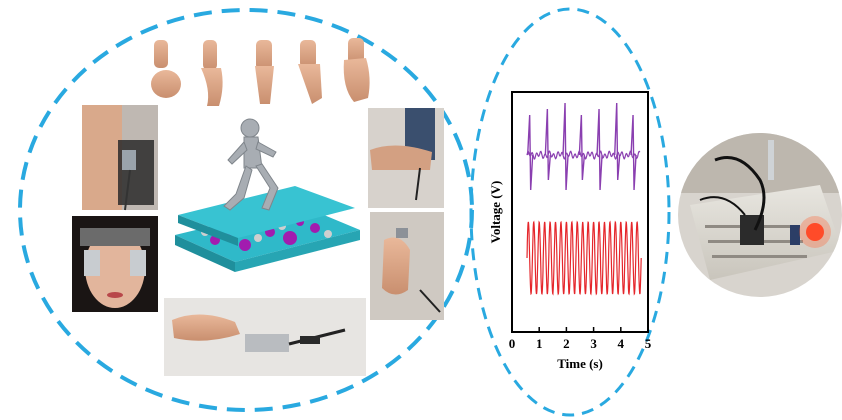  What do you see at coordinates (267, 195) in the screenshot?
I see `runner-on-device-illustration` at bounding box center [267, 195].